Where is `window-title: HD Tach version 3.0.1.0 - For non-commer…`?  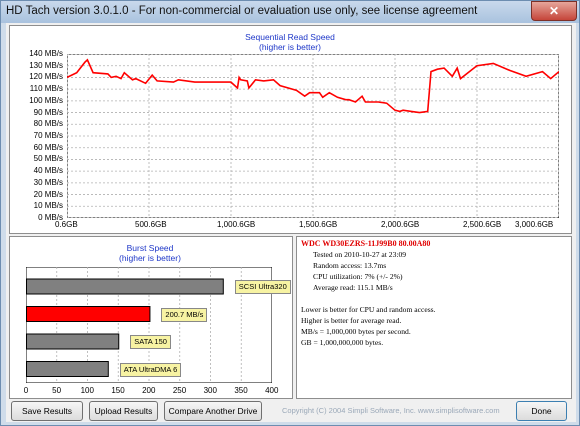 window-title: HD Tach version 3.0.1.0 - For non-commer… is located at coordinates (242, 11).